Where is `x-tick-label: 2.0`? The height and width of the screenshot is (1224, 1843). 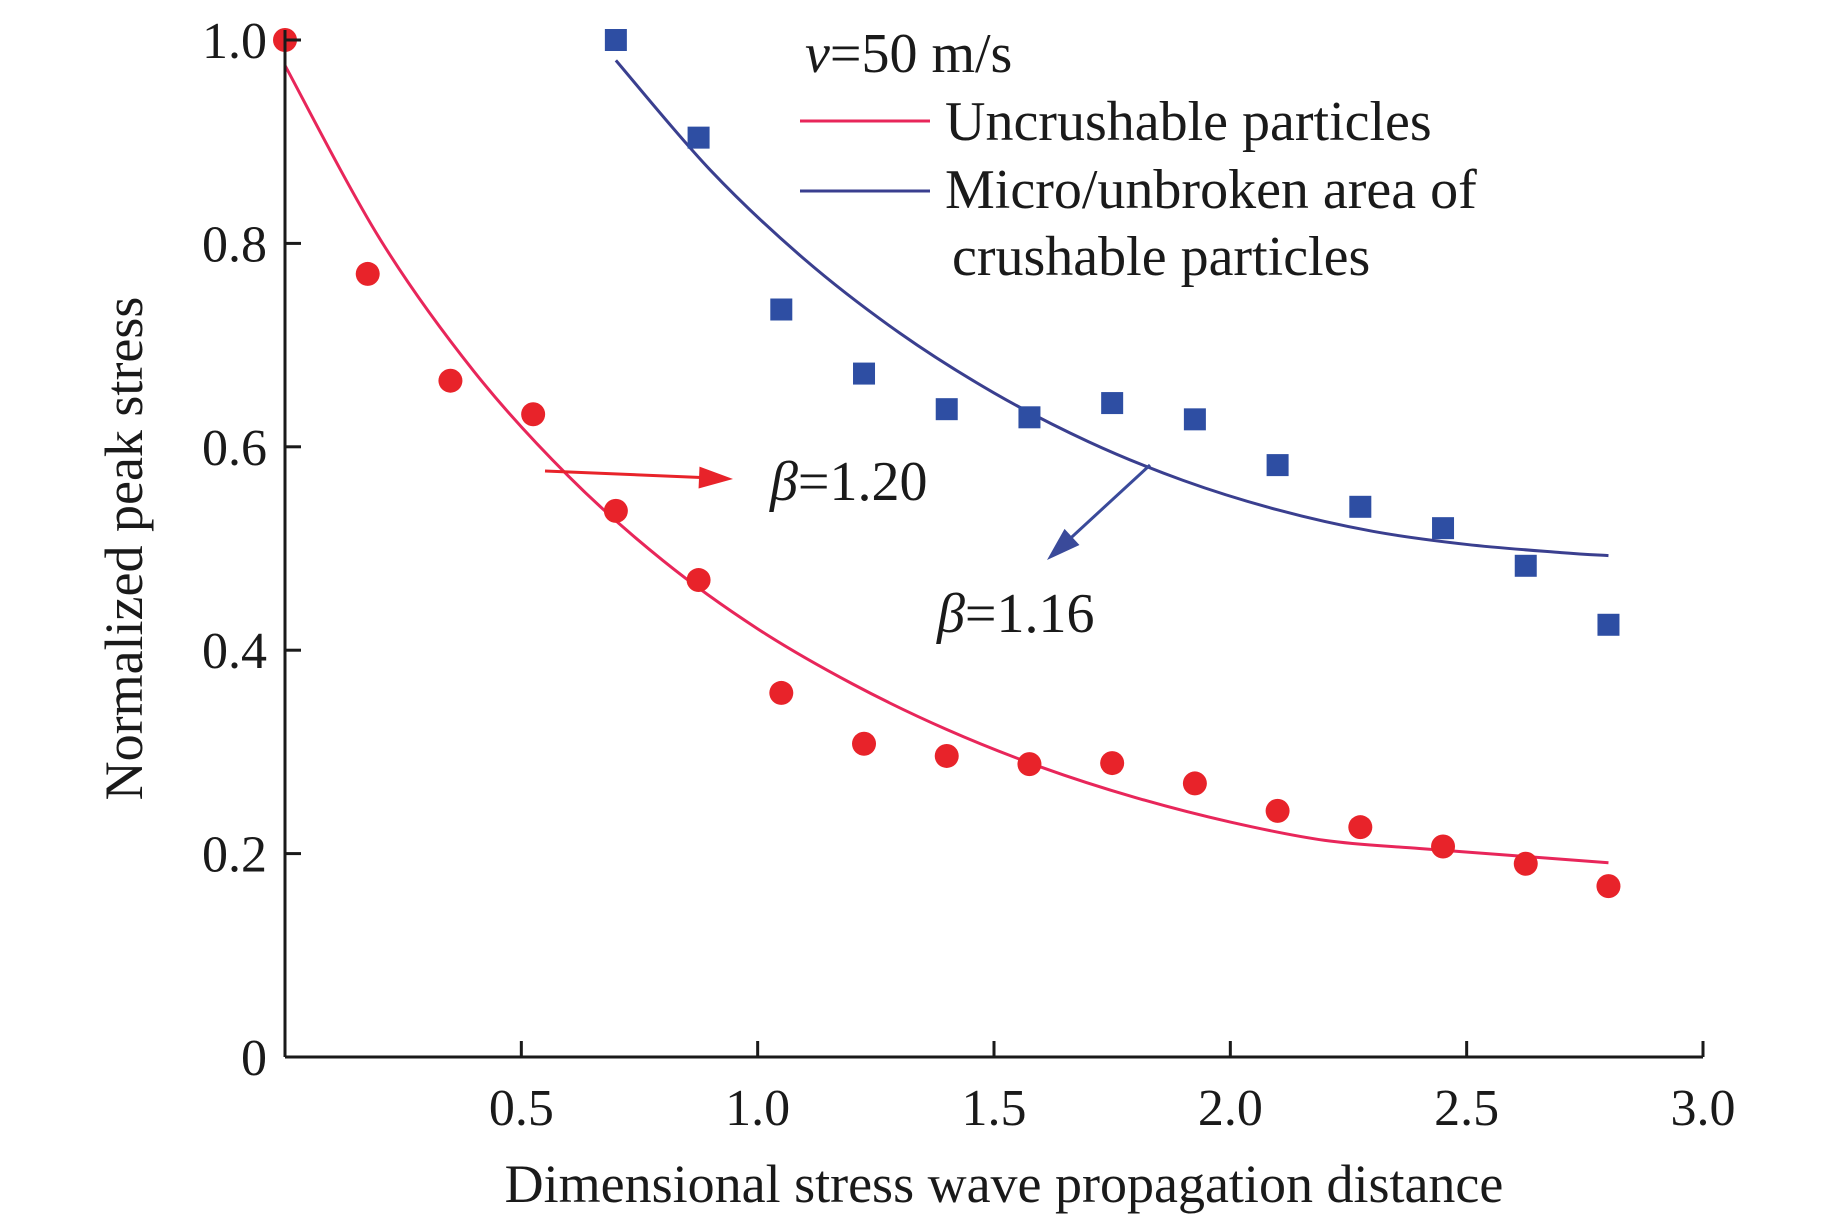
x-tick-label: 2.0 is located at coordinates (1230, 1108).